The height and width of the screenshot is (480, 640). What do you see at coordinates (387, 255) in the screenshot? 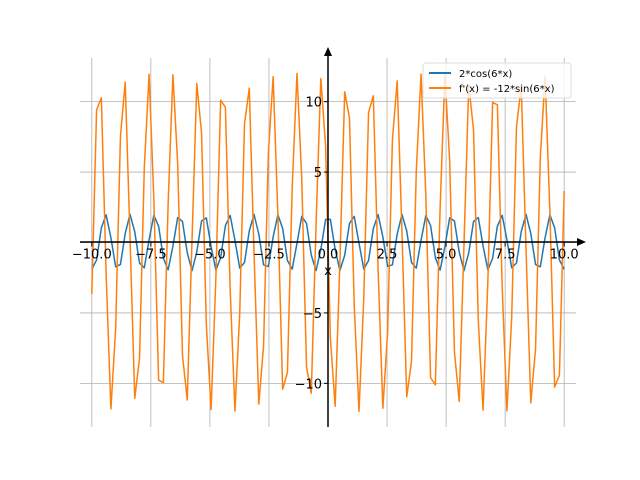
I see `x-tick-label: 2.5` at bounding box center [387, 255].